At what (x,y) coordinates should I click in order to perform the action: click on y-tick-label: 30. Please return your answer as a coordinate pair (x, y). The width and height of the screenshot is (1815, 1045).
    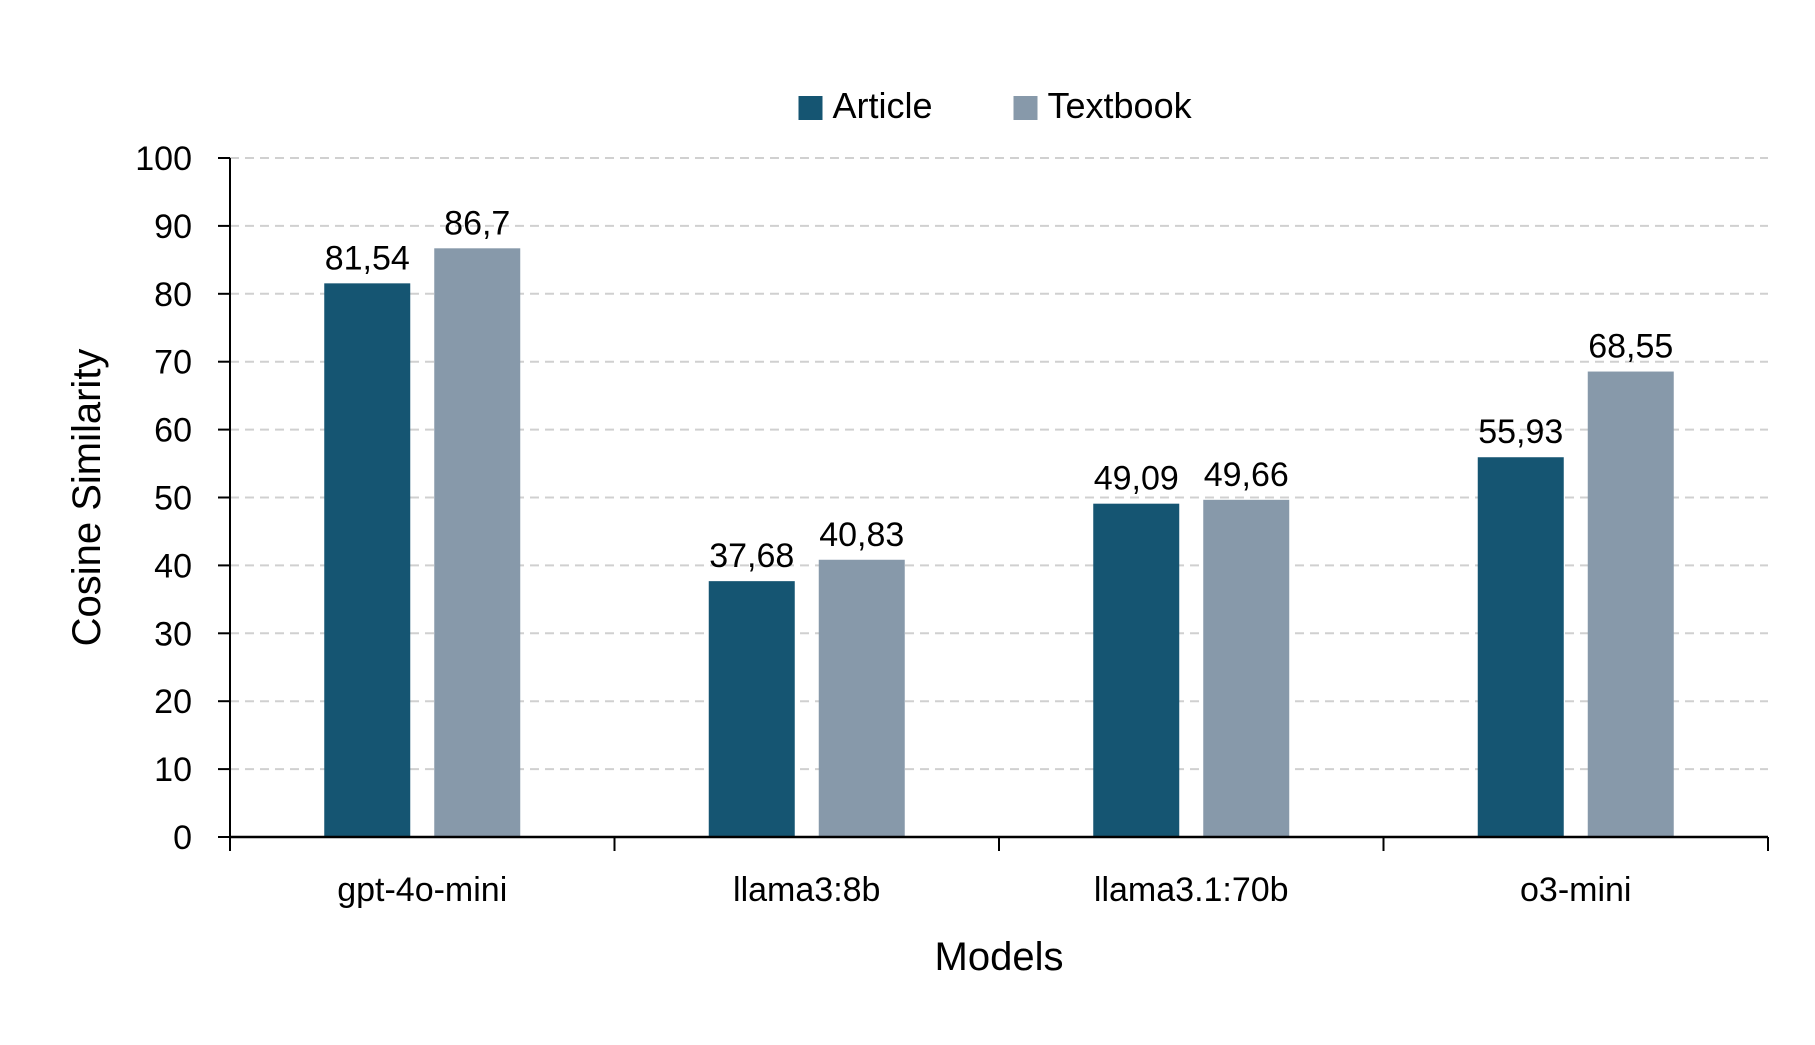
    Looking at the image, I should click on (173, 634).